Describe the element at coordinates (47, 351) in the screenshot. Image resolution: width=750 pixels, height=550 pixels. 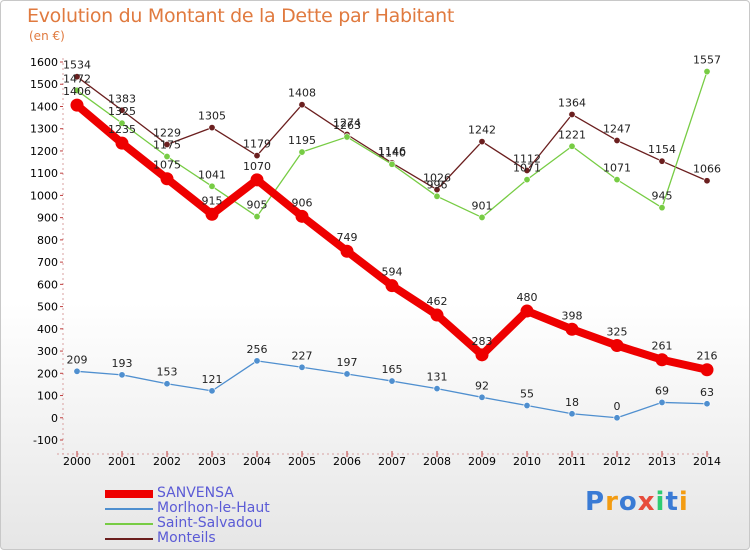
I see `y-tick-label: 300` at that location.